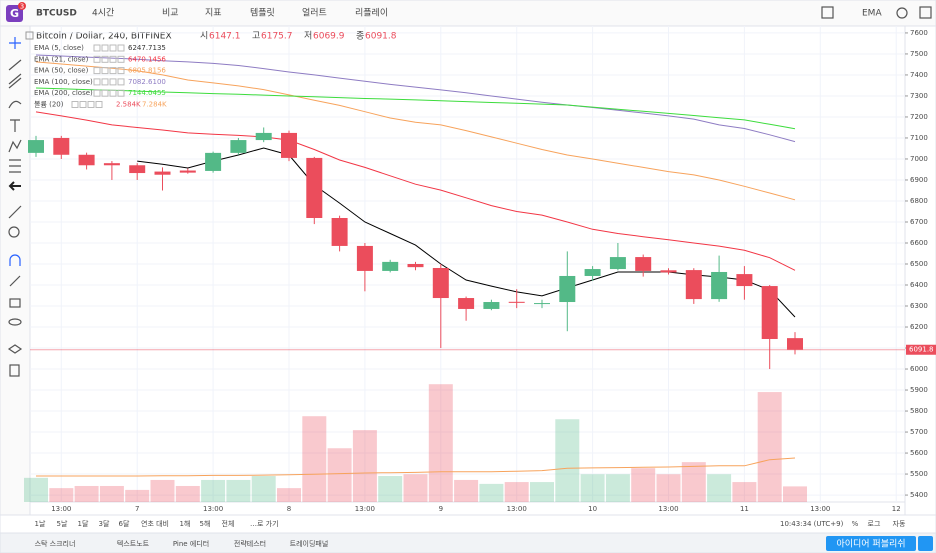  Describe the element at coordinates (15, 322) in the screenshot. I see `visibility-tool` at that location.